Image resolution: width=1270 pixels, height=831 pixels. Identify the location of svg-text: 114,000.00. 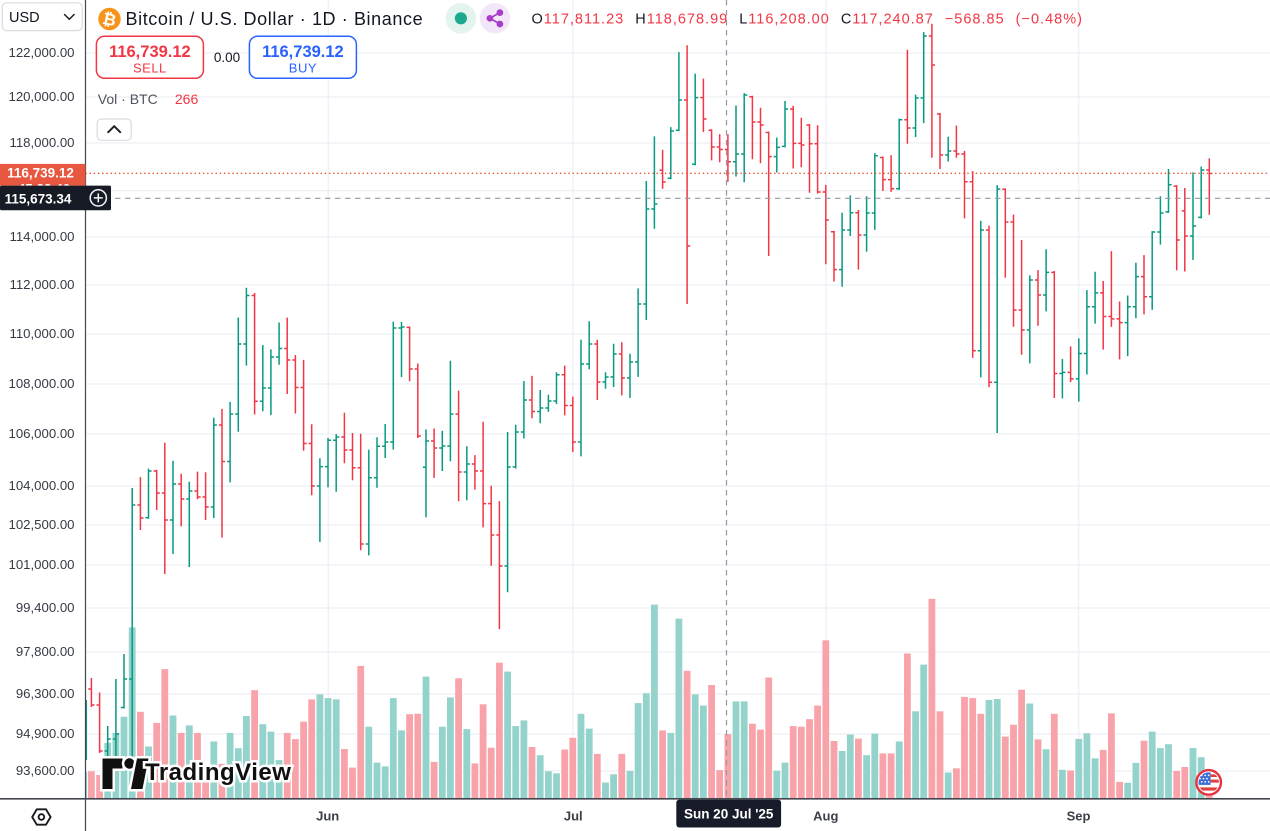
(41, 236).